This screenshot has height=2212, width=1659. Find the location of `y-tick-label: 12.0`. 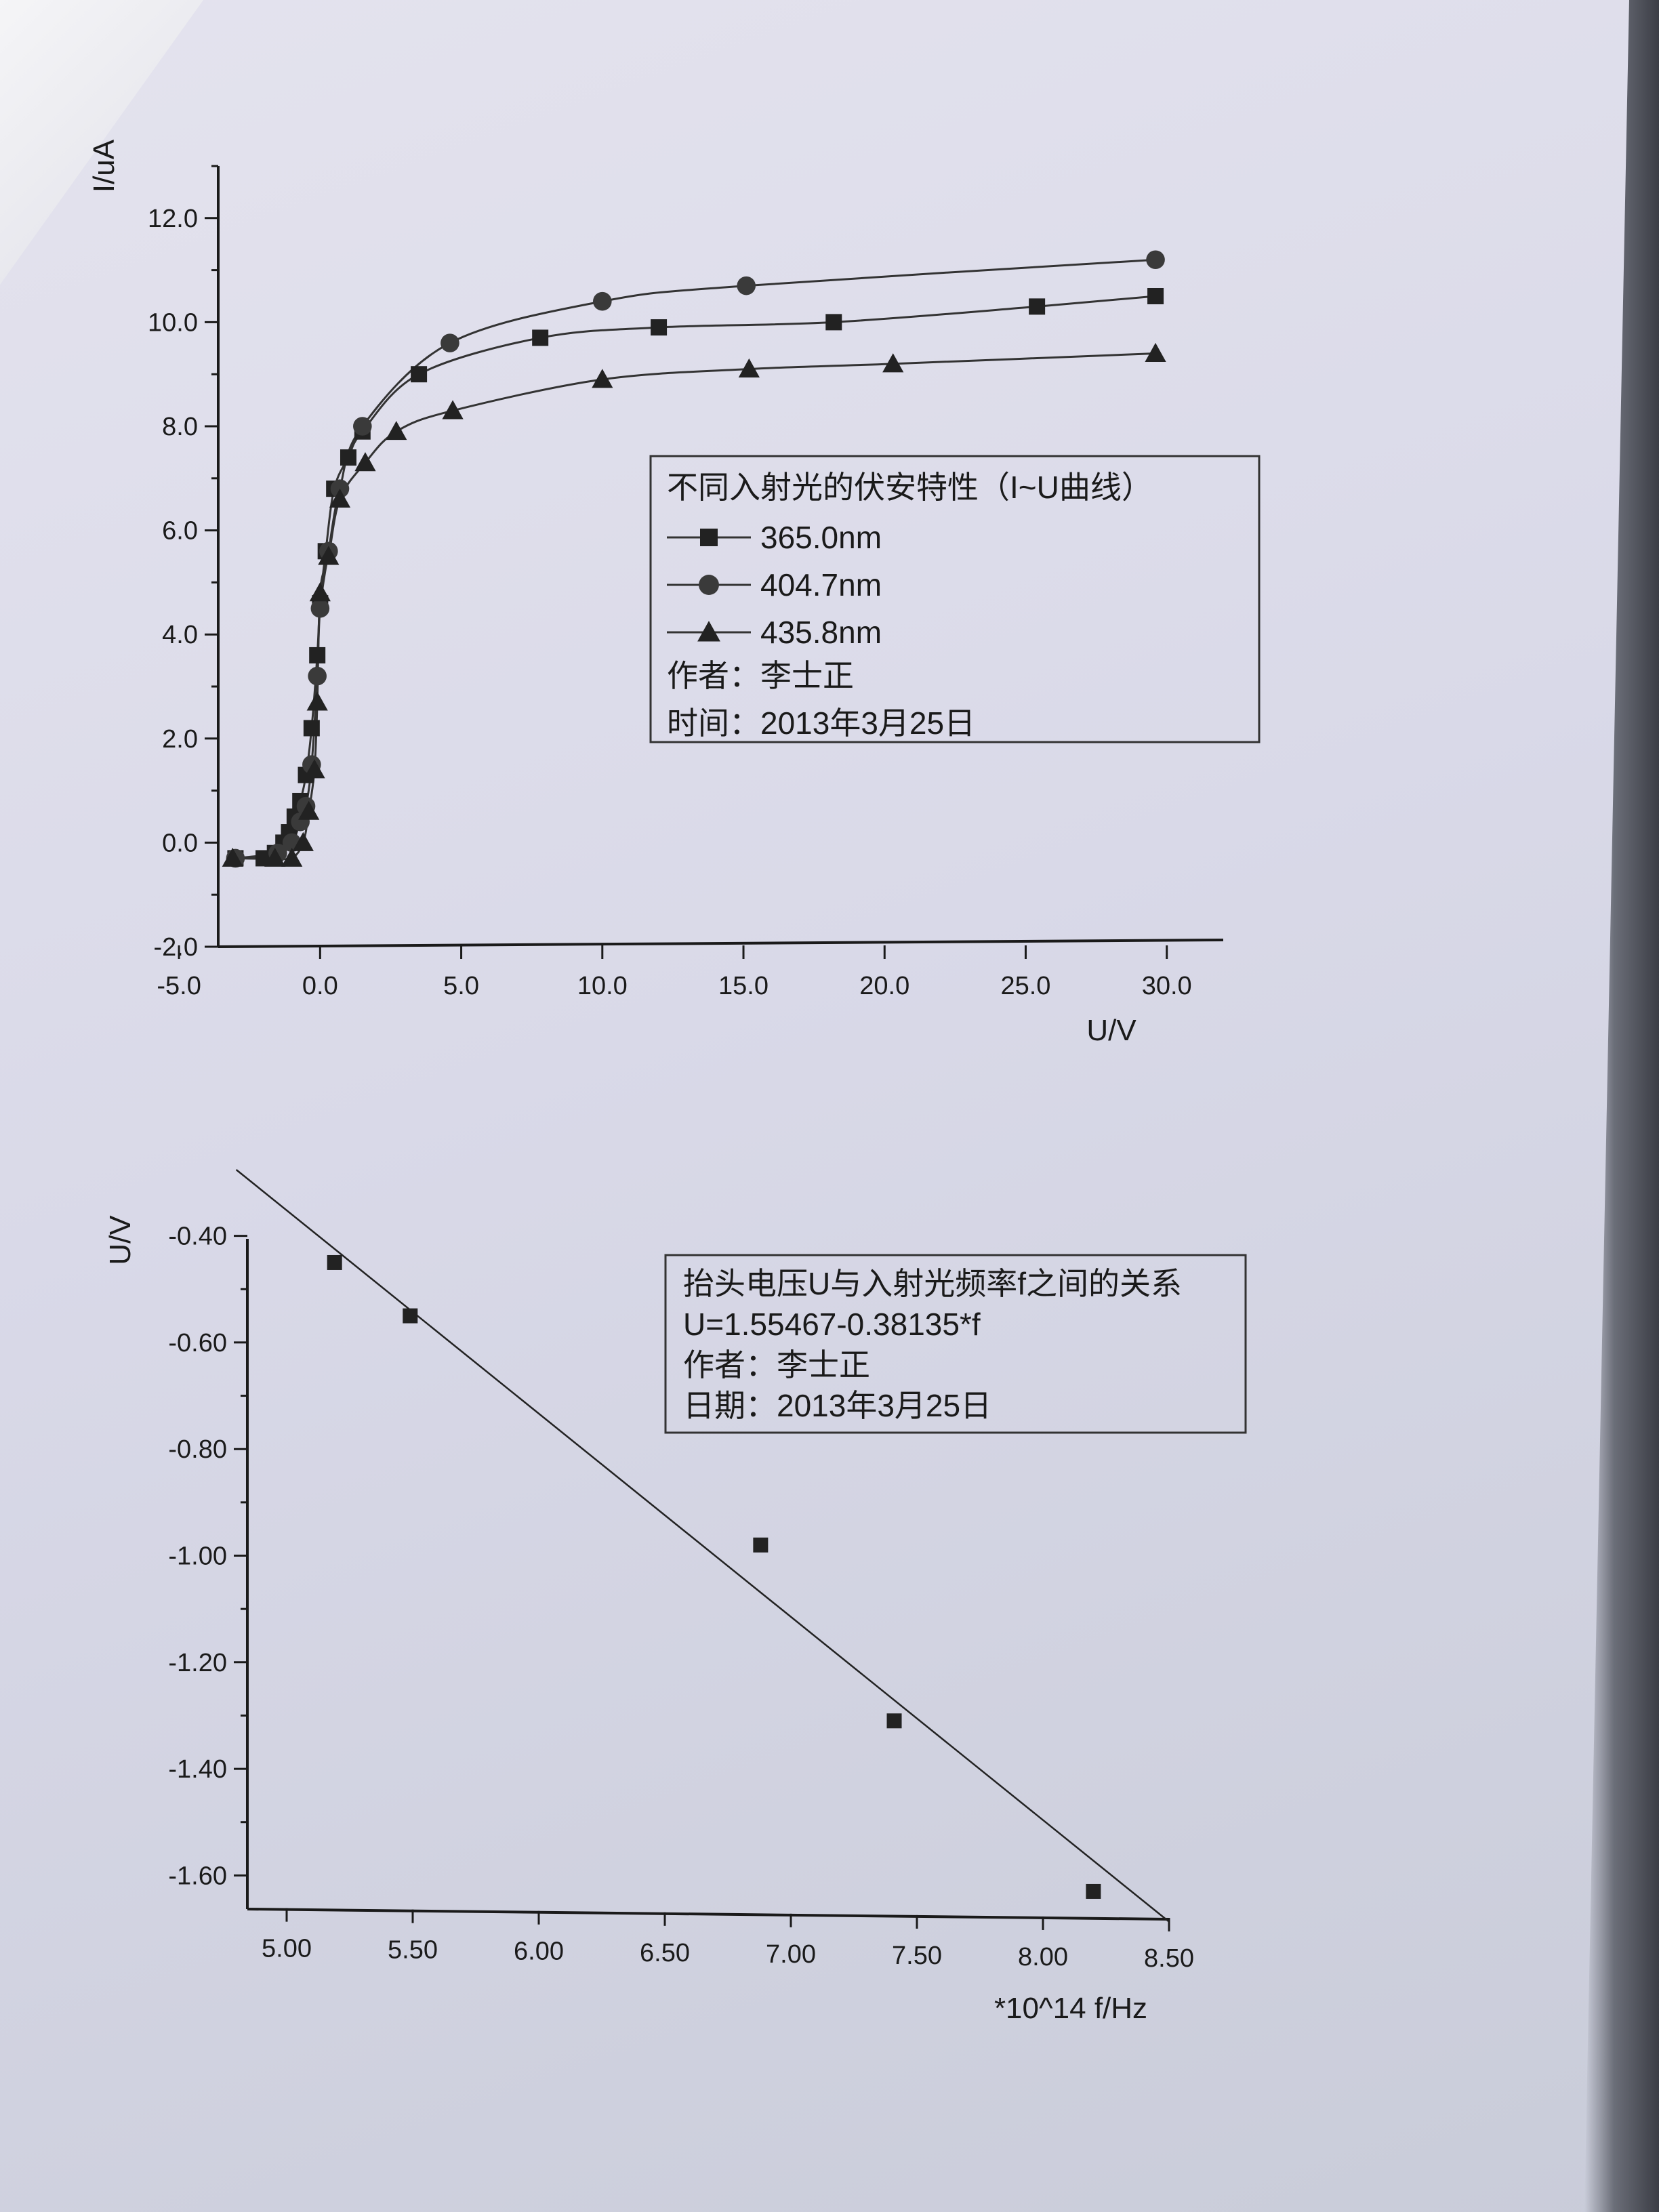

y-tick-label: 12.0 is located at coordinates (173, 219).